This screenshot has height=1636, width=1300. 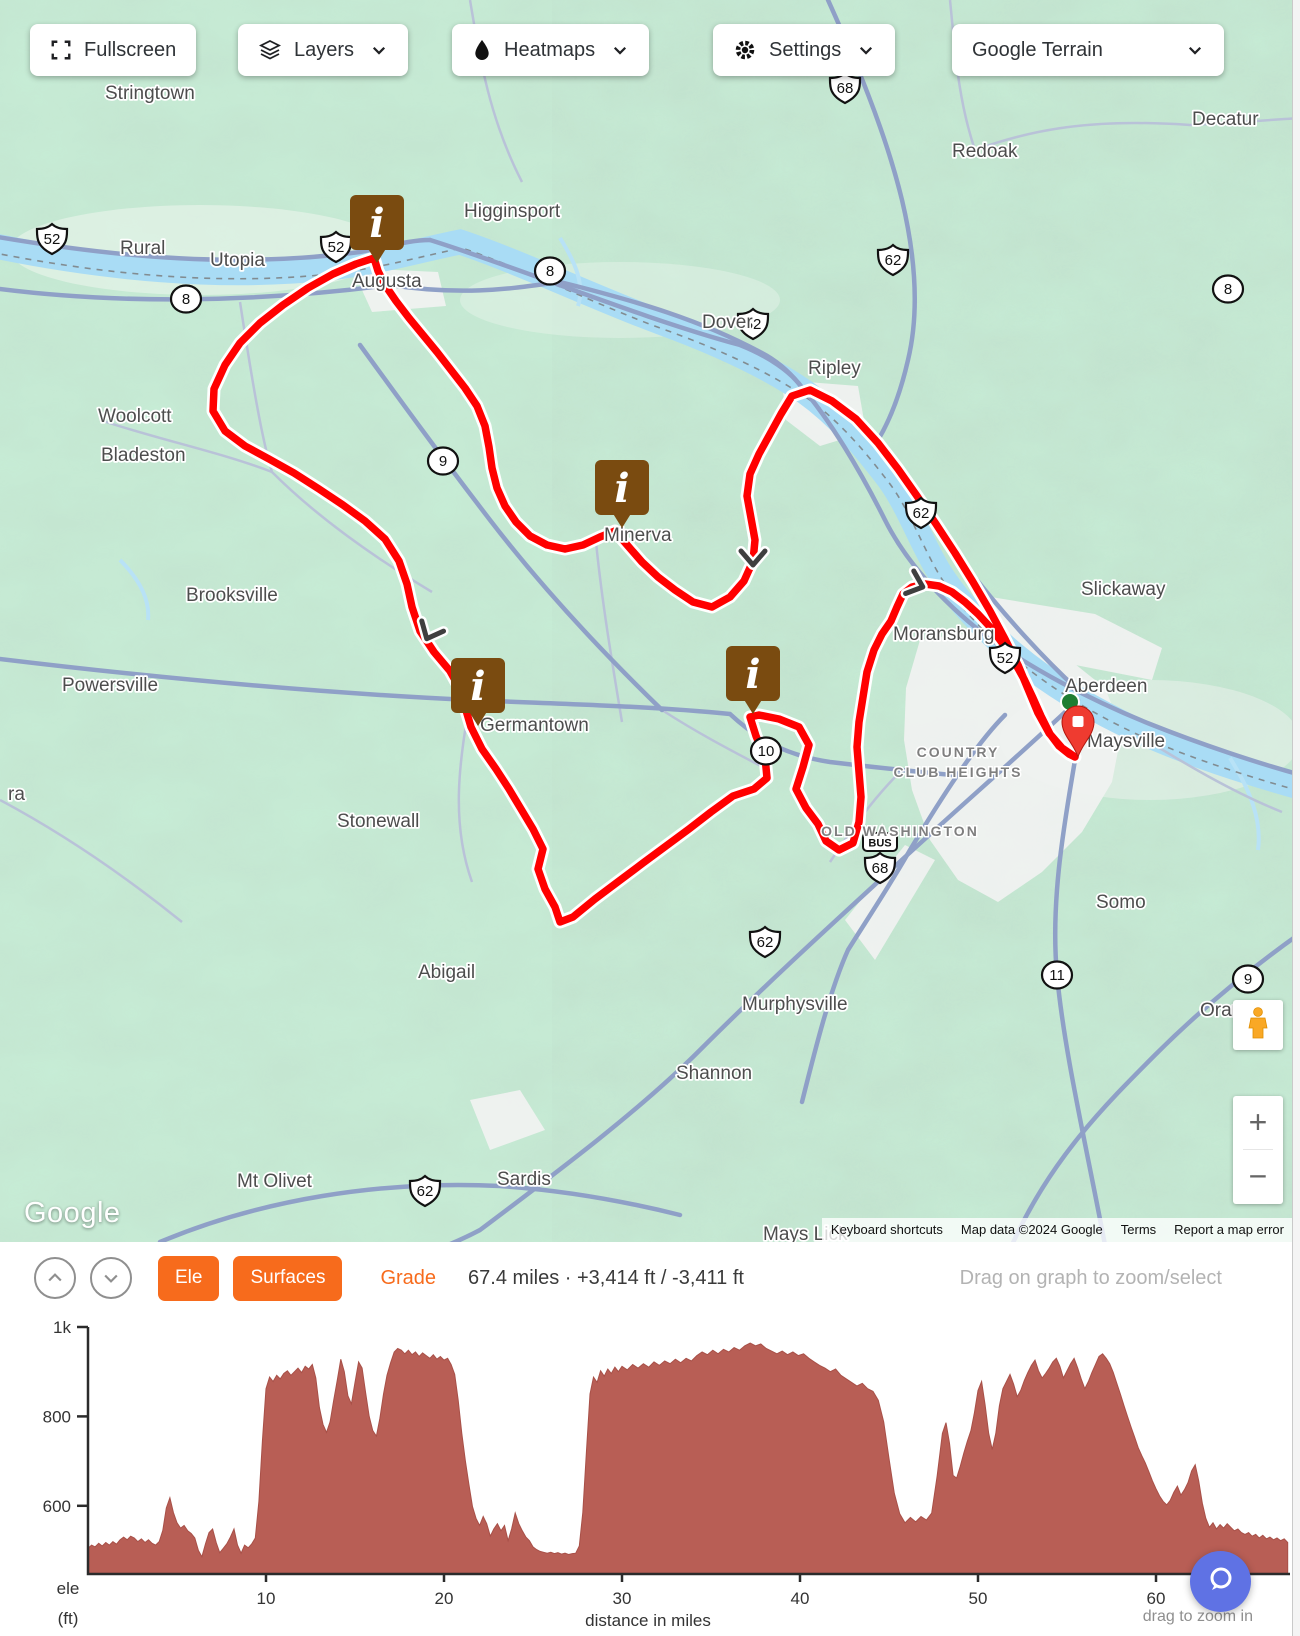 I want to click on layers-label: Layers, so click(x=324, y=49).